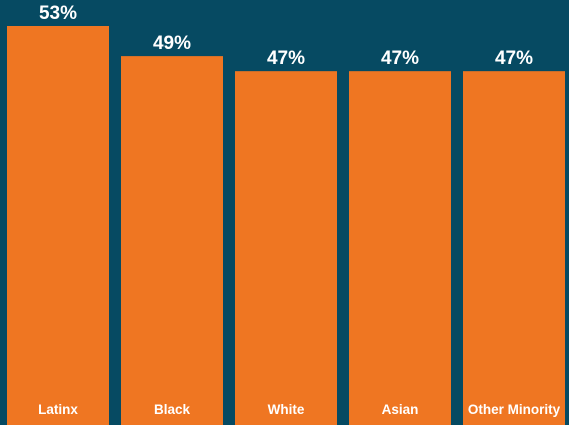 This screenshot has height=425, width=569. I want to click on bar-white, so click(286, 248).